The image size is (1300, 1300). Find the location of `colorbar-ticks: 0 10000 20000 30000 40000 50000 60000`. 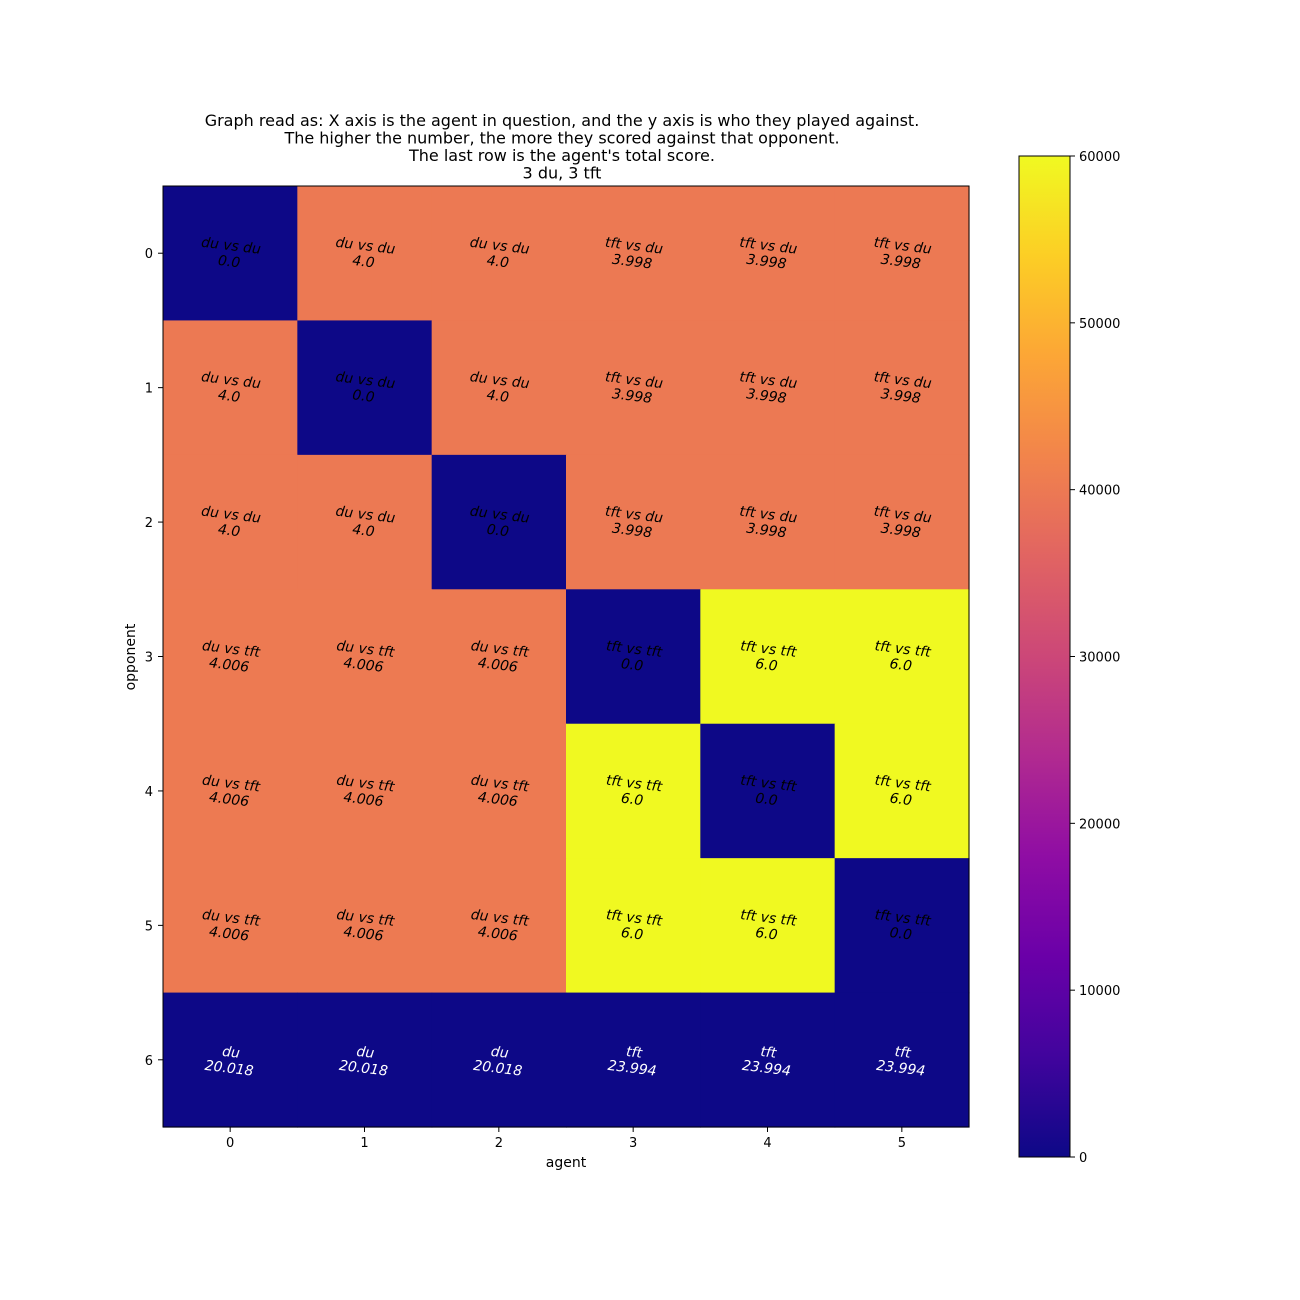

colorbar-ticks: 0 10000 20000 30000 40000 50000 60000 is located at coordinates (1095, 658).